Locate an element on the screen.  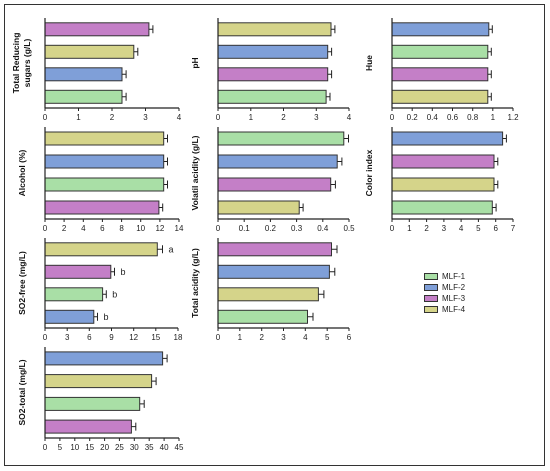
chart-panel-8: 0 1 2 3 4 5 6 Total acidity (g/L) is located at coordinates (271, 290).